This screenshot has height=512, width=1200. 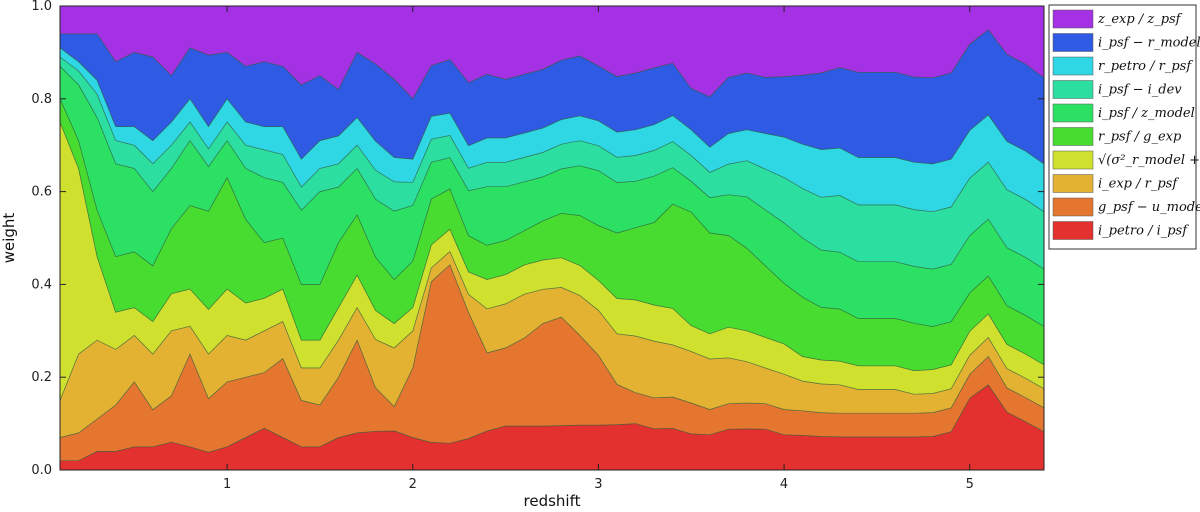 What do you see at coordinates (1149, 160) in the screenshot?
I see `legend-entry-label: √(σ²_r_model + σ²_r_dev)` at bounding box center [1149, 160].